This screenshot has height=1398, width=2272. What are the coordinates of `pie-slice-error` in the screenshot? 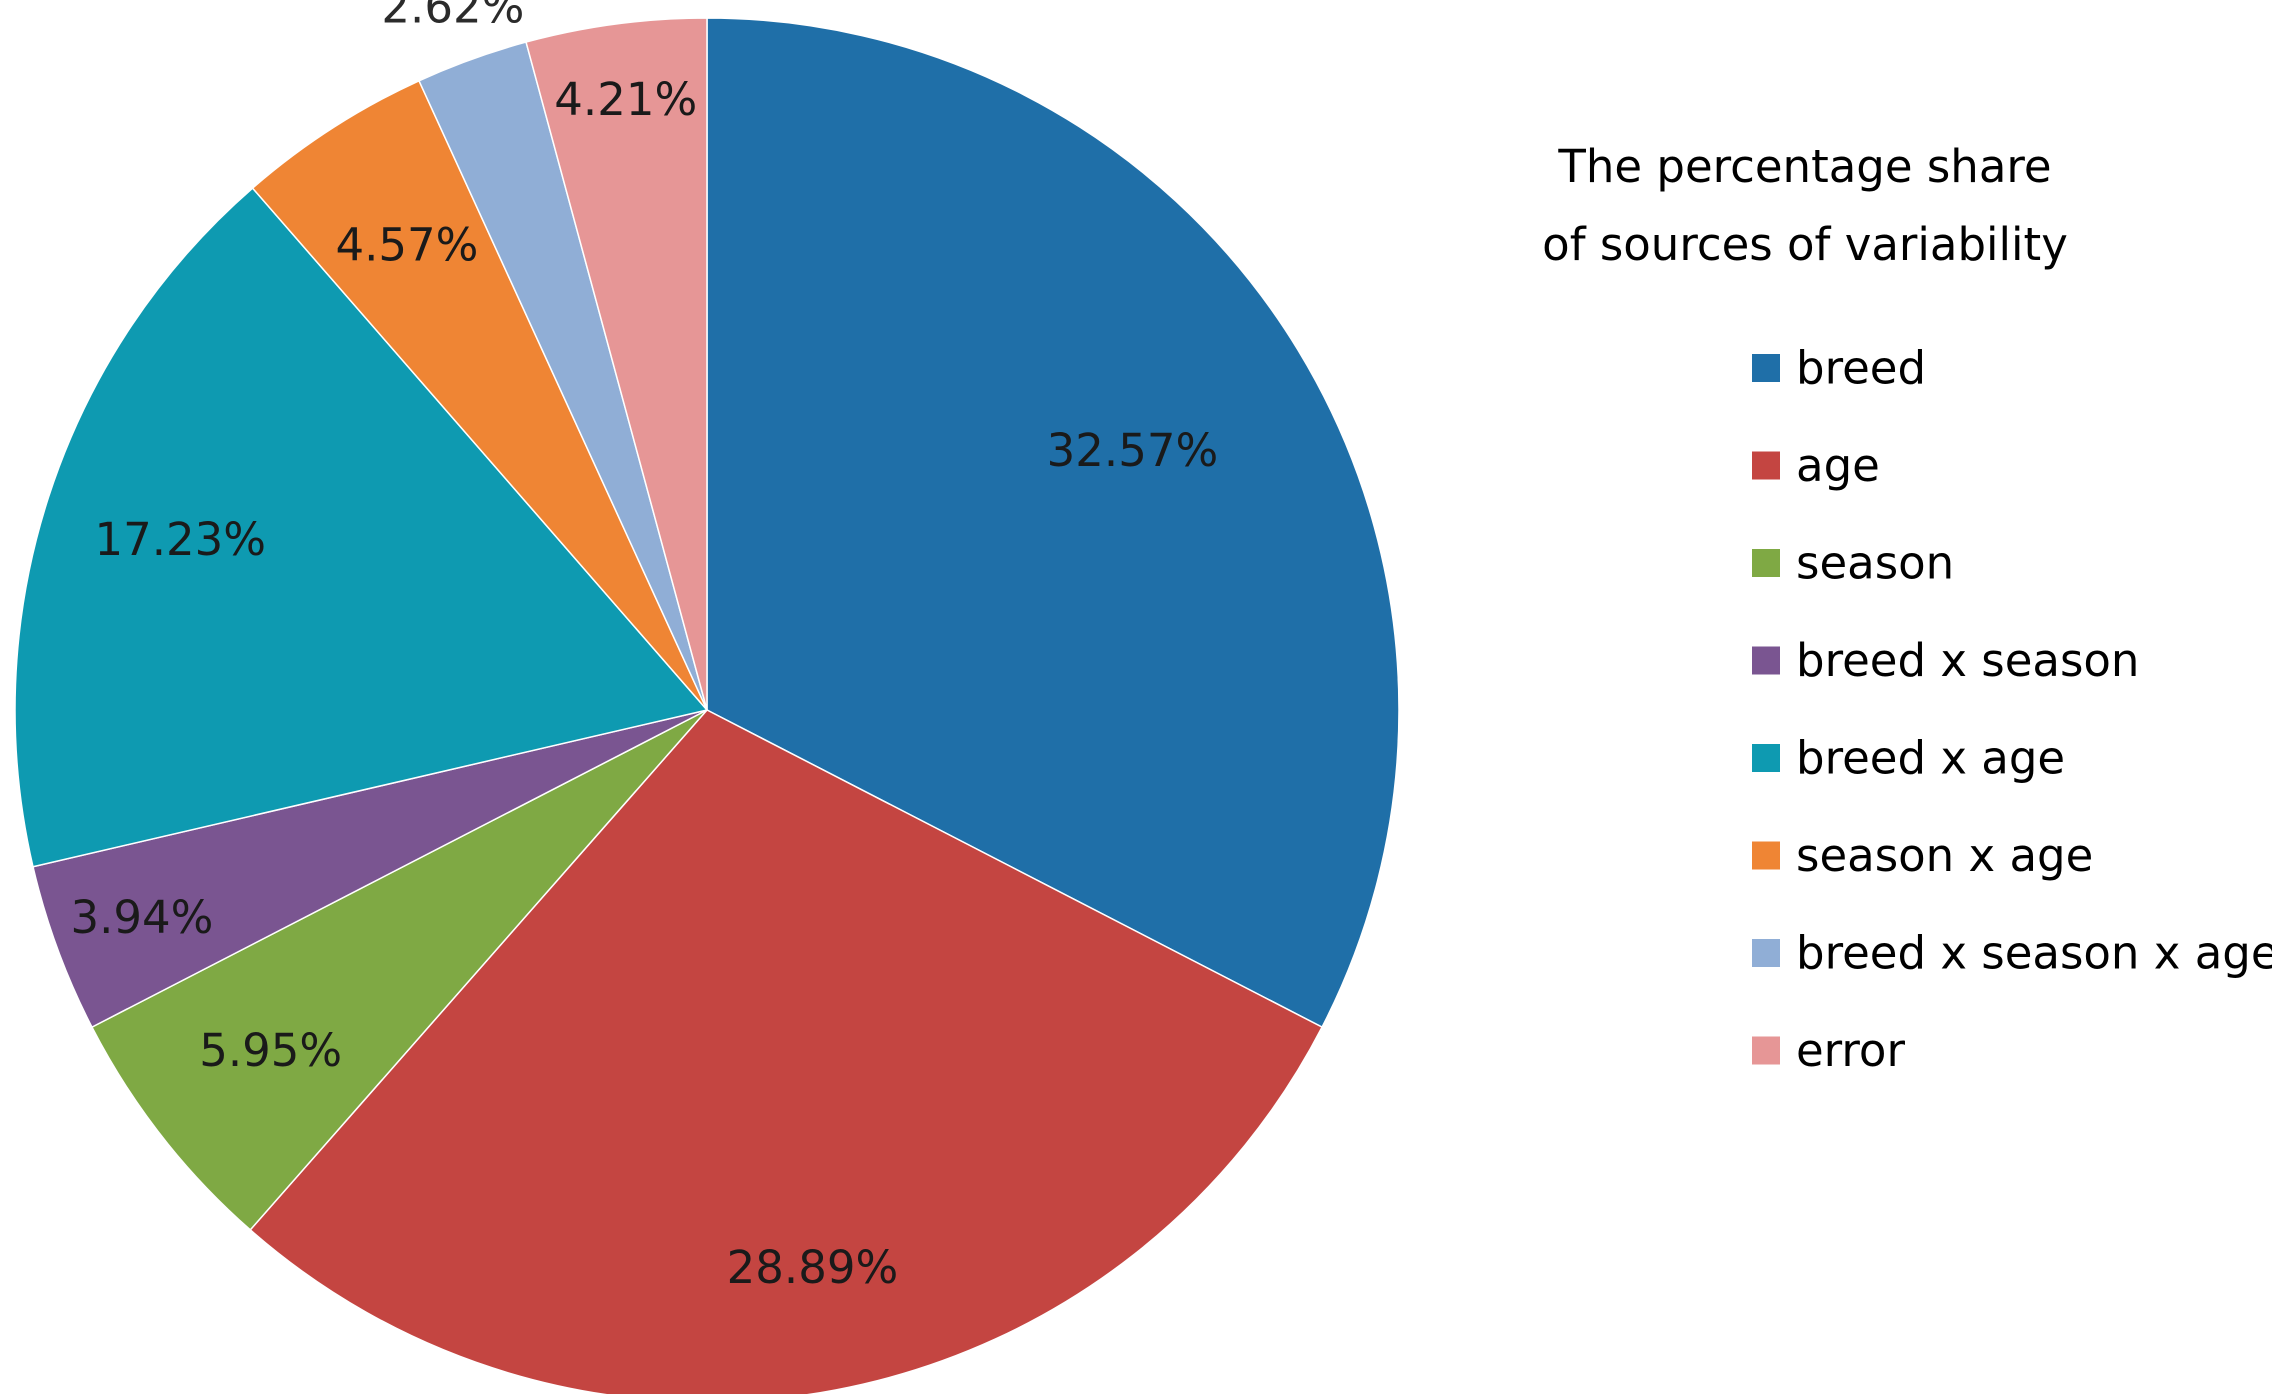 It's located at (616, 364).